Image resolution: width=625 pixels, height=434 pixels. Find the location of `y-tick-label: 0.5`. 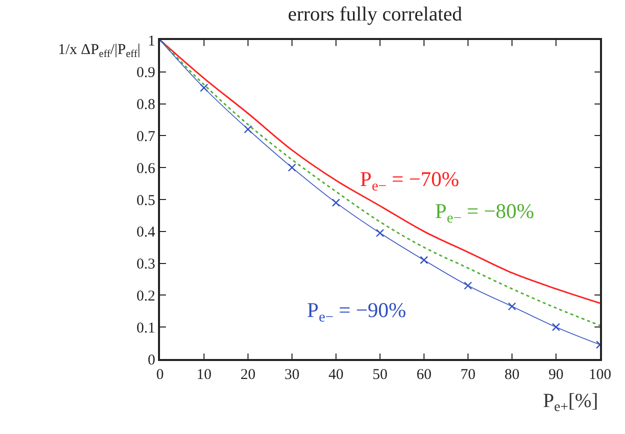

y-tick-label: 0.5 is located at coordinates (146, 200).